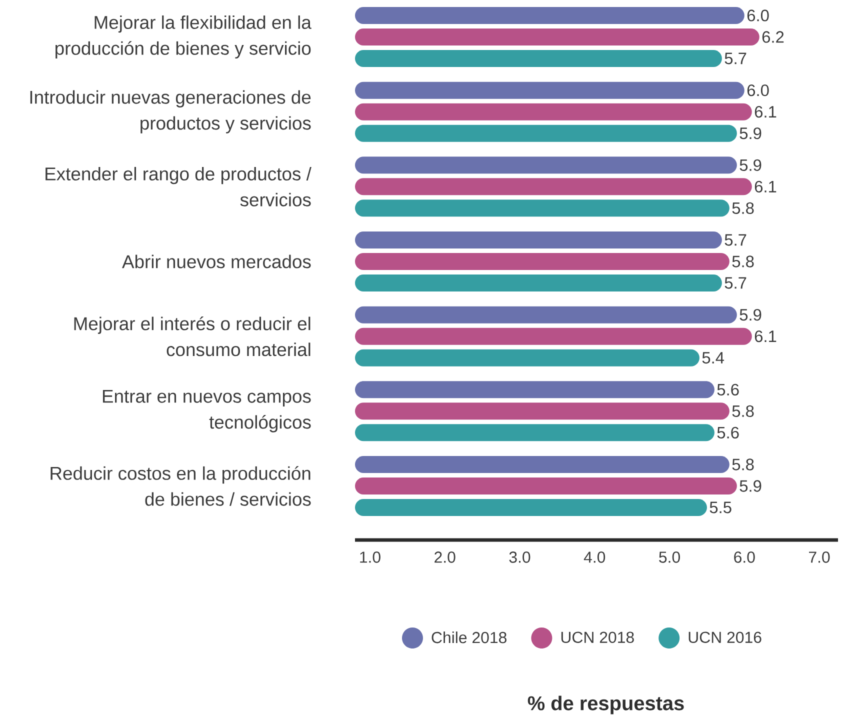  What do you see at coordinates (595, 557) in the screenshot?
I see `x-tick-label: 4.0` at bounding box center [595, 557].